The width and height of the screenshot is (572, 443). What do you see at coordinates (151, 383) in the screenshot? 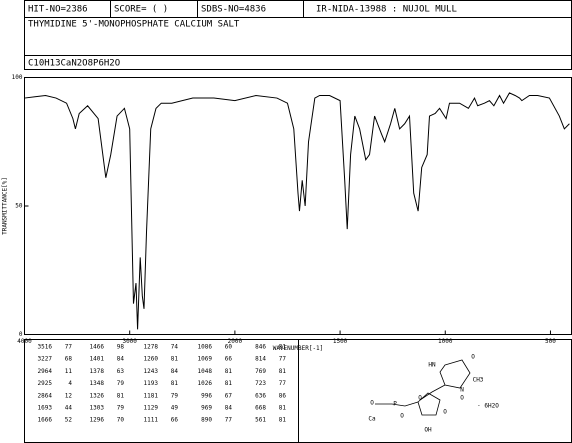
I see `peak-wavenumber: 1193` at bounding box center [151, 383].